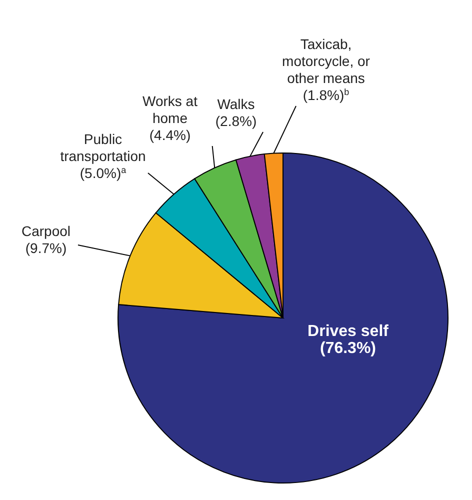 The height and width of the screenshot is (500, 472). Describe the element at coordinates (46, 231) in the screenshot. I see `slice-label: Carpool` at that location.